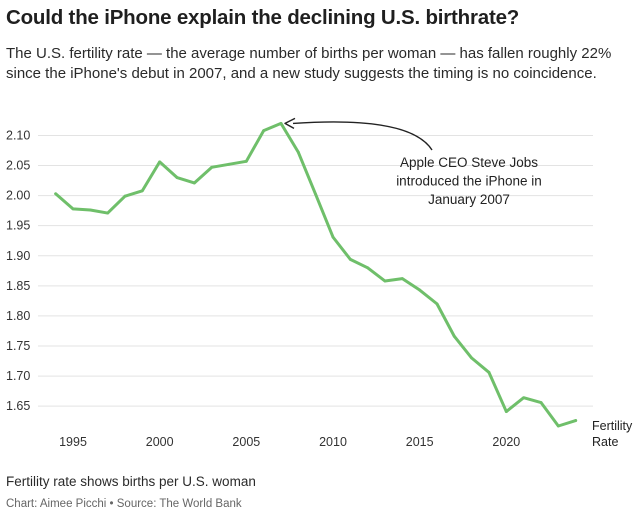  Describe the element at coordinates (333, 442) in the screenshot. I see `x-tick-label: 2010` at that location.